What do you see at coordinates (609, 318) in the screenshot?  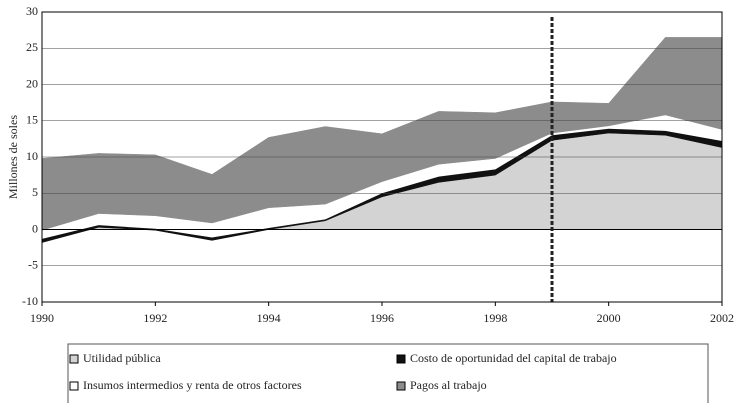 I see `x-tick-label: 2000` at bounding box center [609, 318].